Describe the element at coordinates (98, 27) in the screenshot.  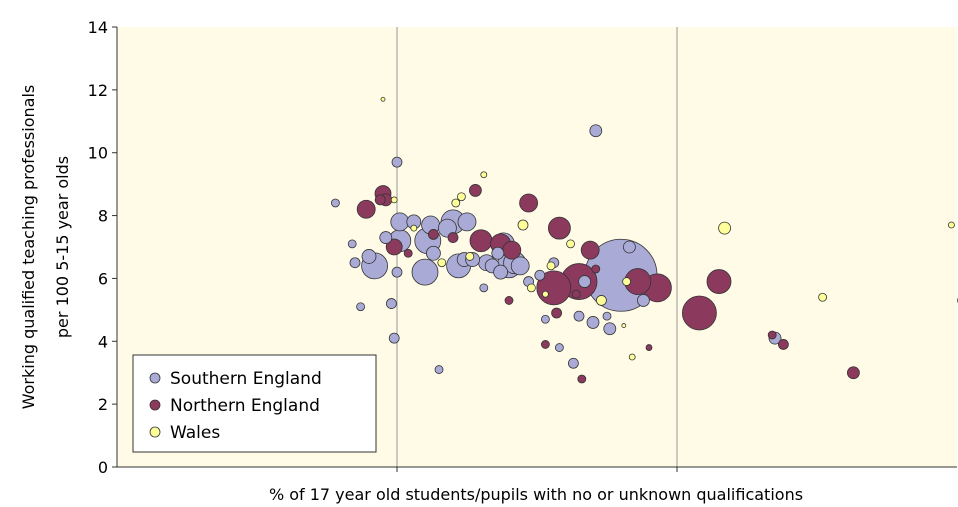
I see `y-tick-label: 14` at that location.